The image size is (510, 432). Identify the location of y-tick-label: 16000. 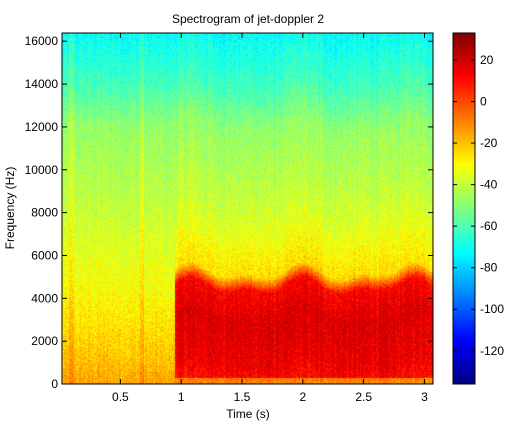
(42, 41).